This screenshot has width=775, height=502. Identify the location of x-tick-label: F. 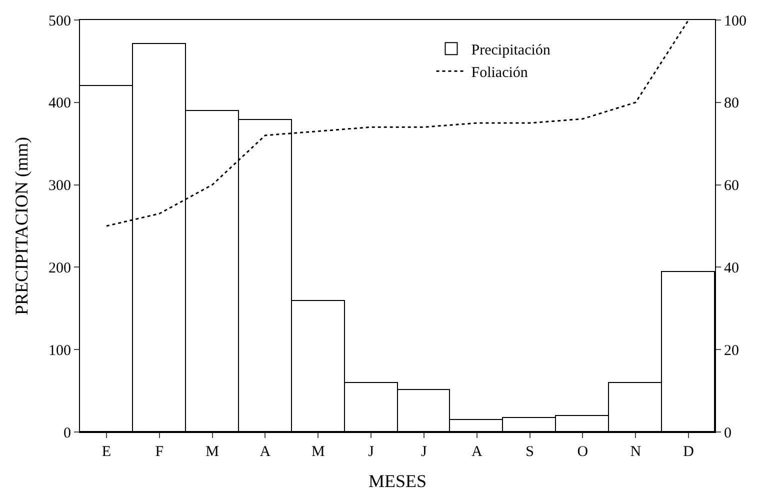
(159, 452).